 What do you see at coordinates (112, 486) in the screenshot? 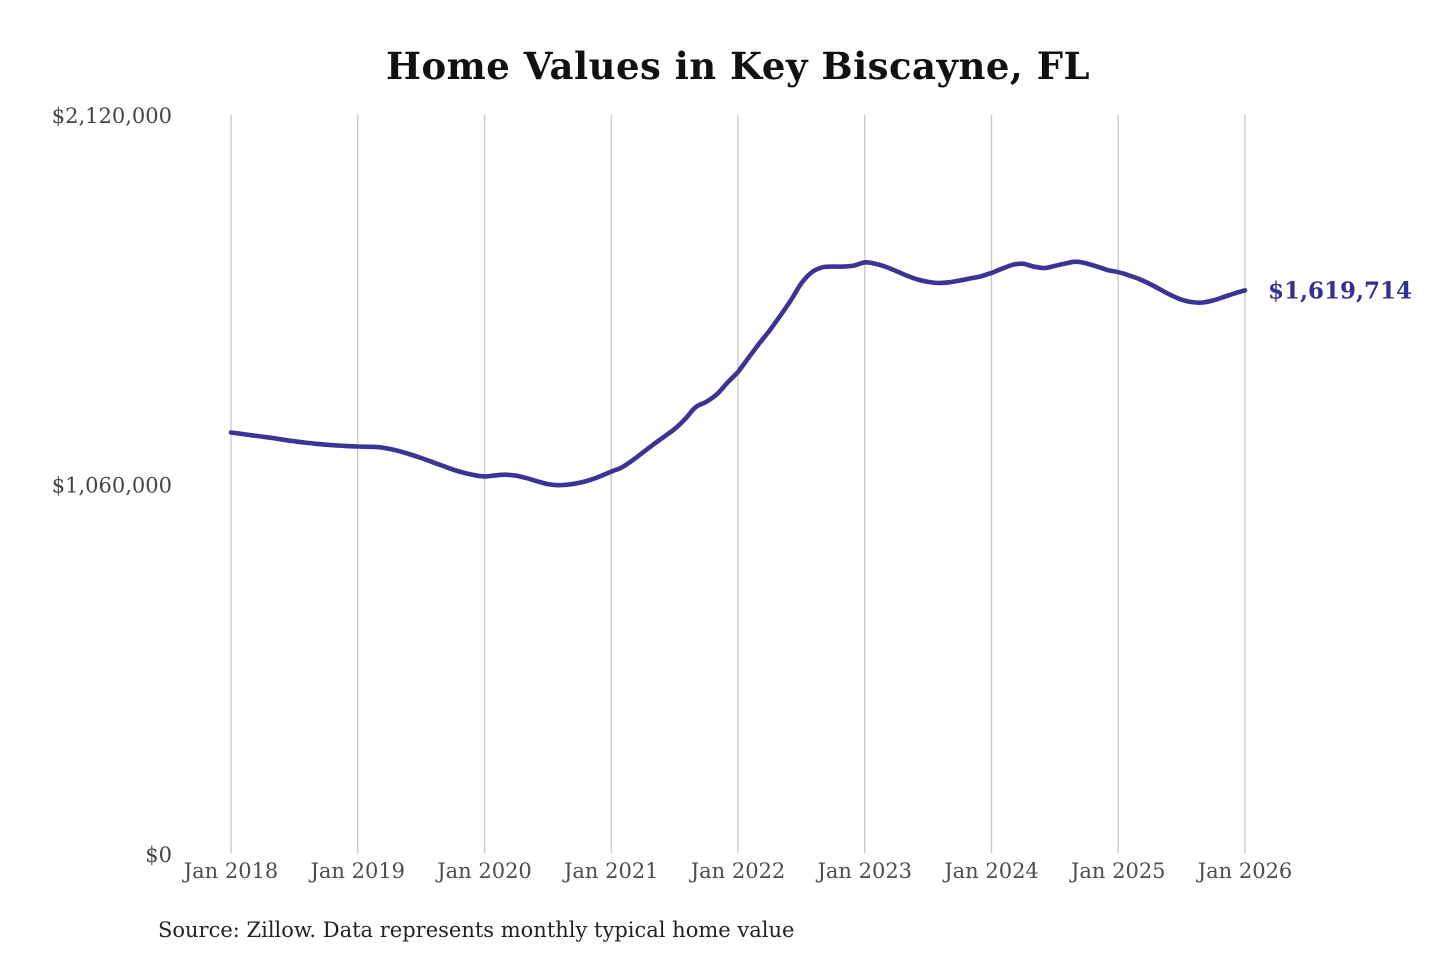
I see `y-tick-label: $1,060,000` at bounding box center [112, 486].